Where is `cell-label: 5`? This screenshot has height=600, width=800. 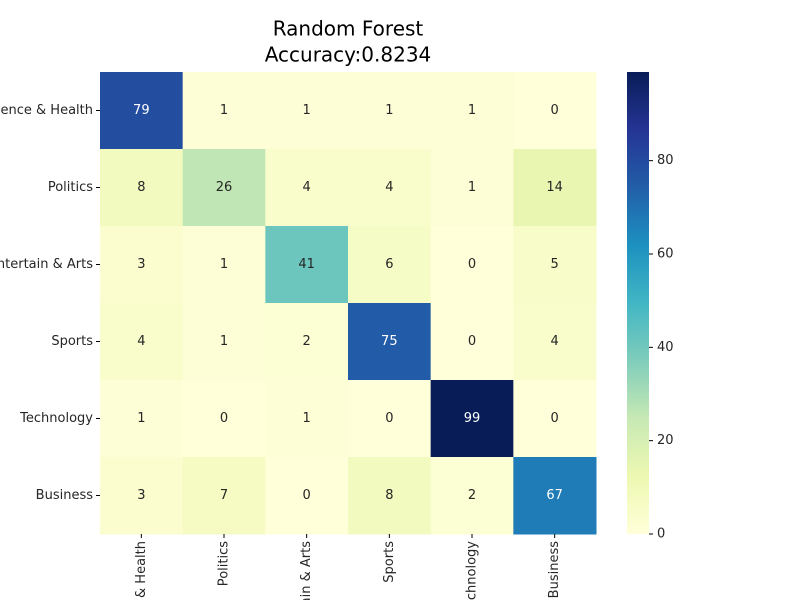 cell-label: 5 is located at coordinates (555, 264).